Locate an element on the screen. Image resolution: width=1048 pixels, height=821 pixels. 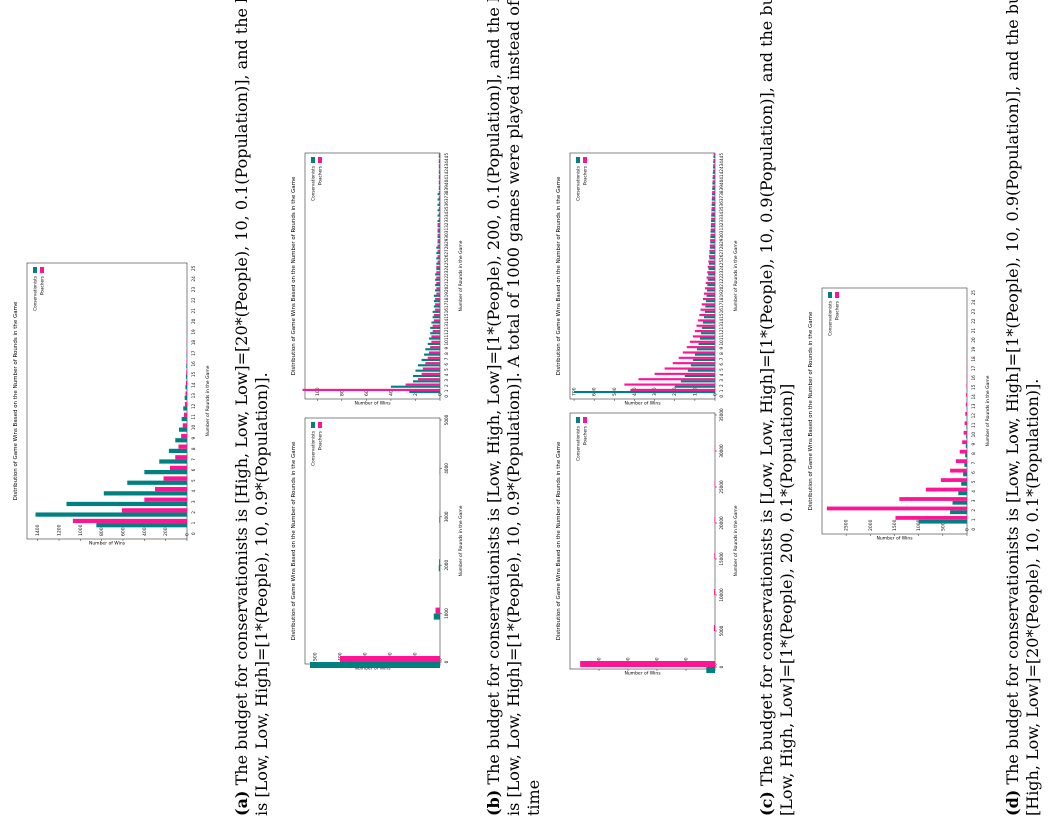
caption-b-tag: (b) is located at coordinates (493, 802).